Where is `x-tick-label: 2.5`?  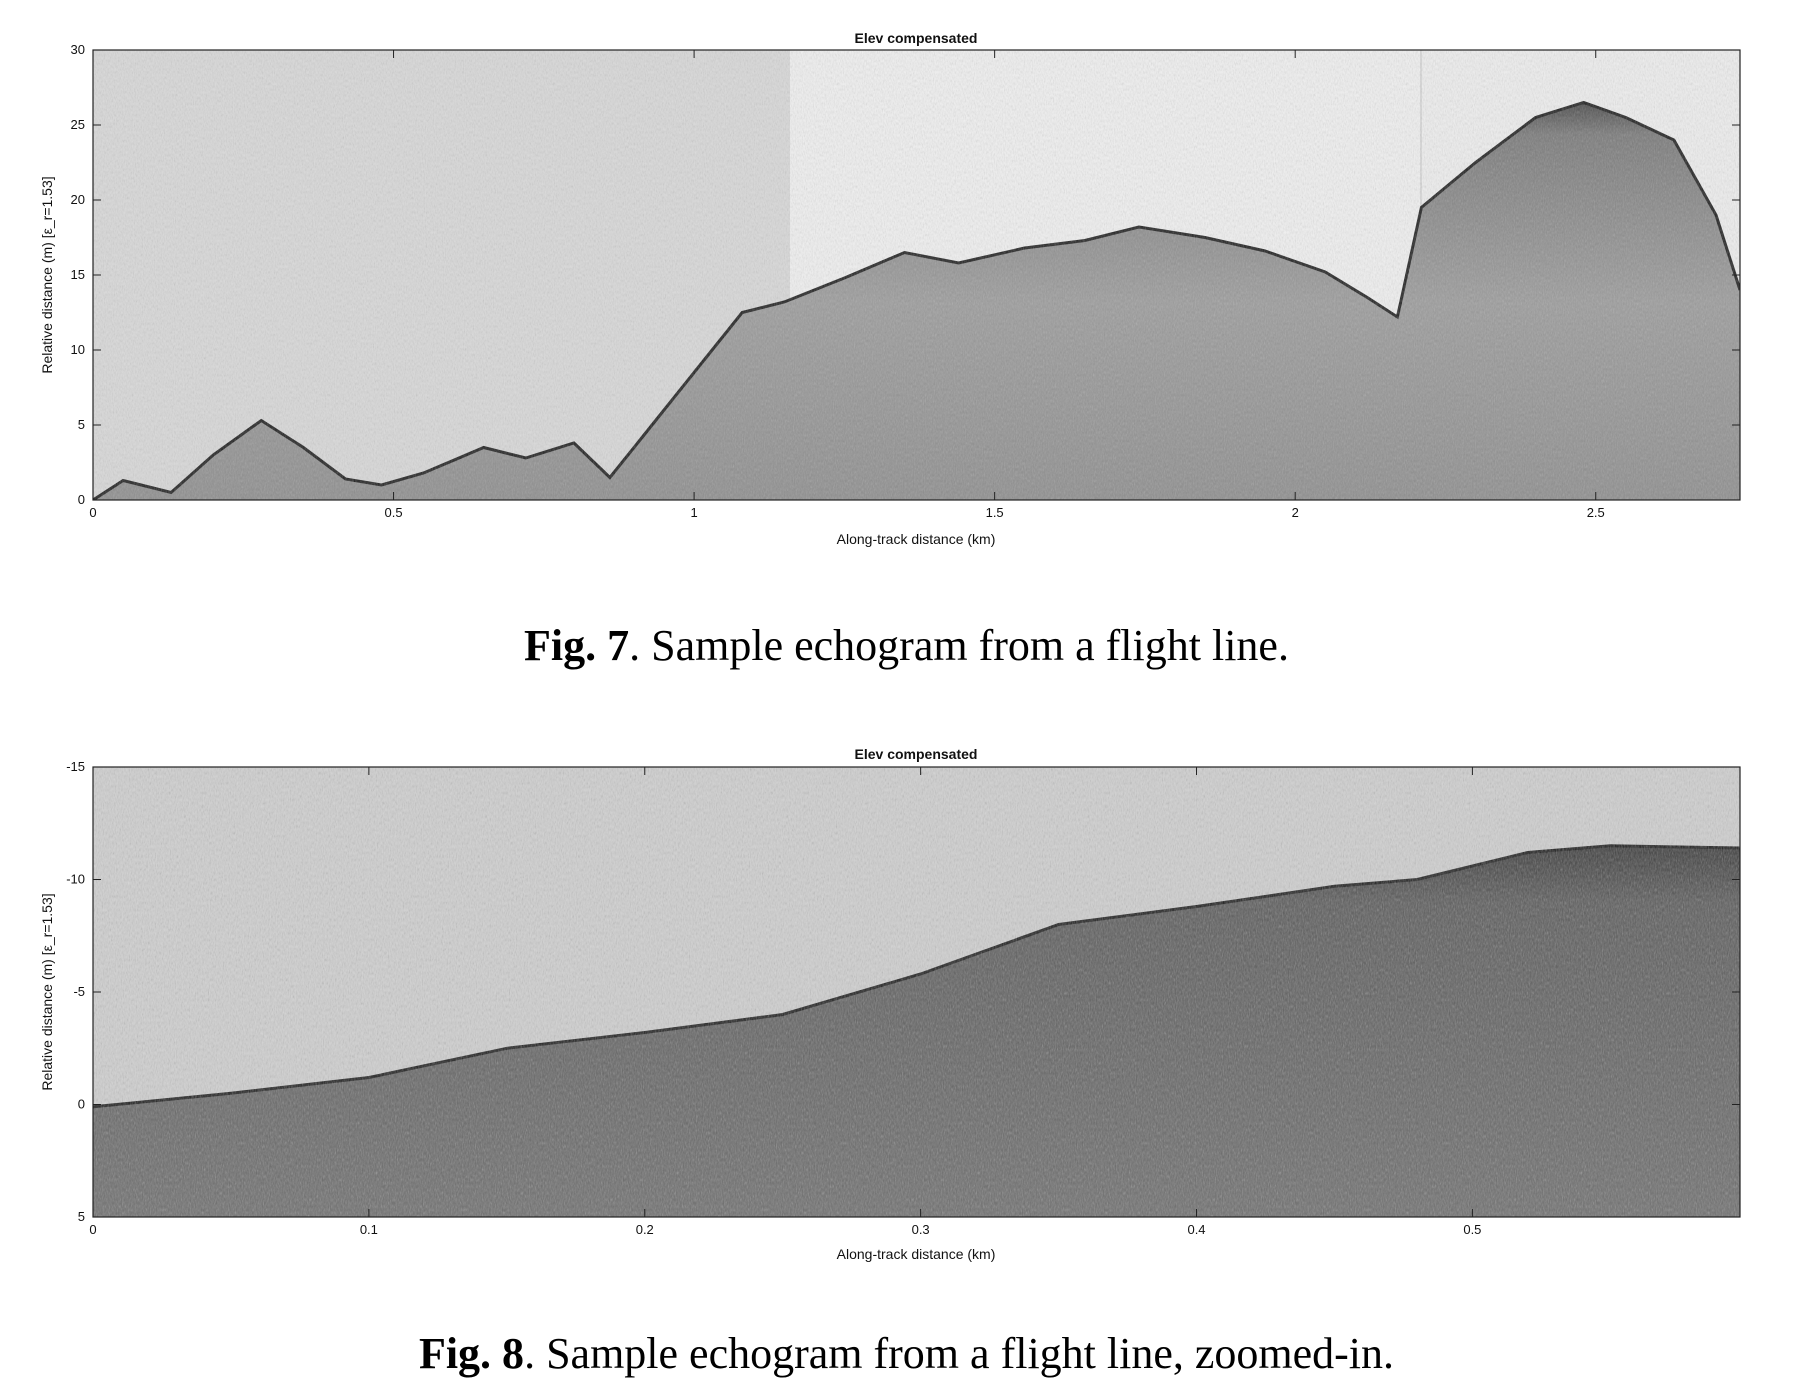 x-tick-label: 2.5 is located at coordinates (1596, 512).